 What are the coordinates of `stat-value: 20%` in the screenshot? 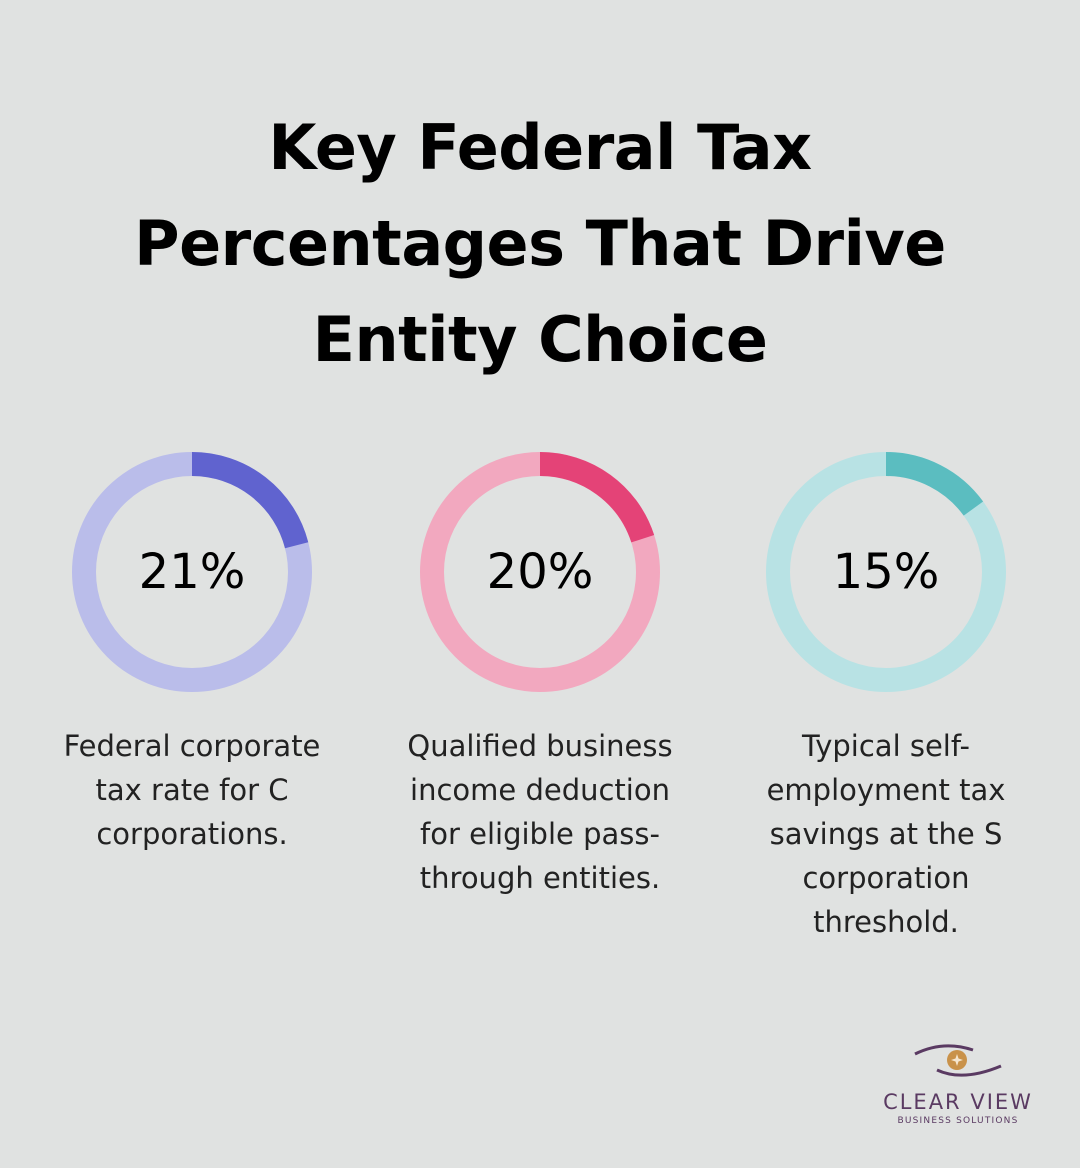 It's located at (540, 572).